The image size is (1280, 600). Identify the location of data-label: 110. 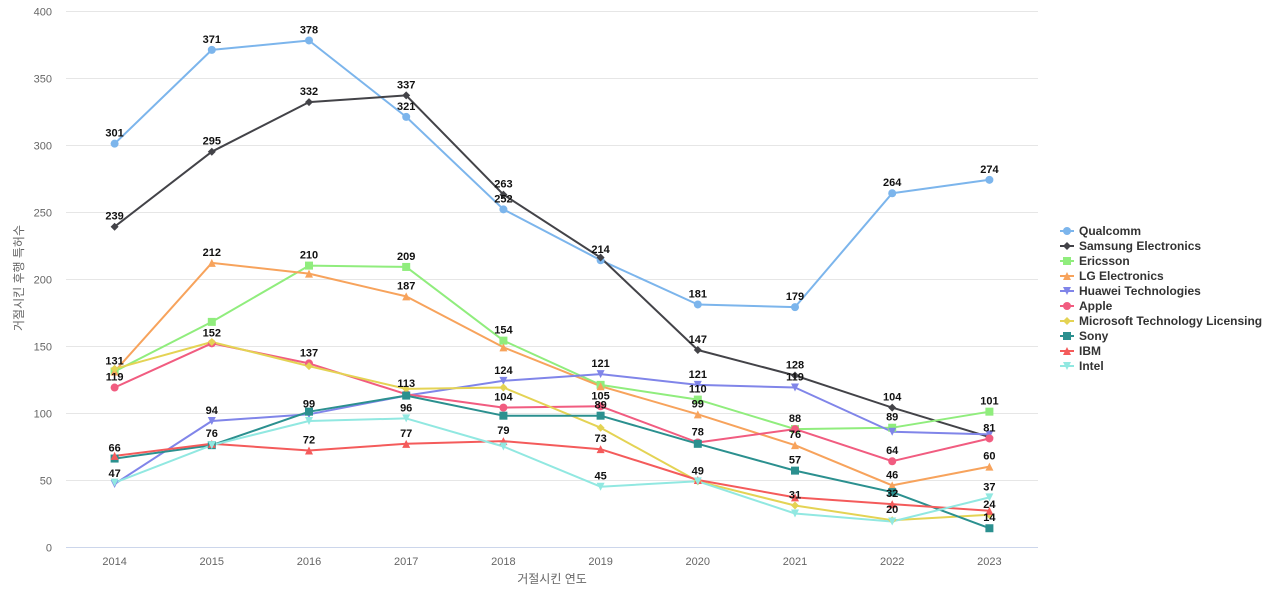
(698, 390).